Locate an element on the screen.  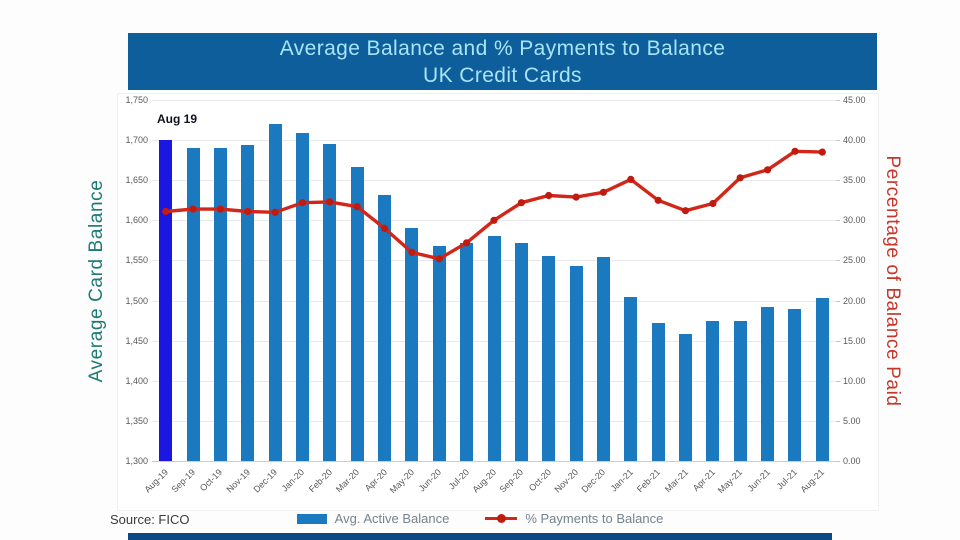
left-axis-tick-label: 1,500 is located at coordinates (136, 300).